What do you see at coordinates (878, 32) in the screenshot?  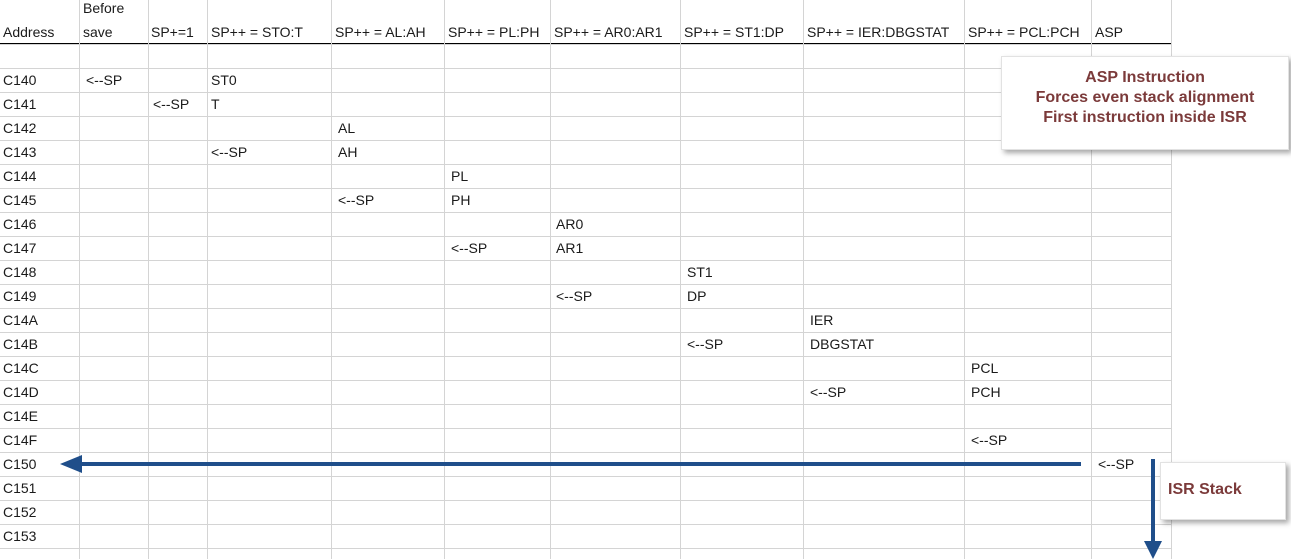 I see `header-ier-dbgstat: SP++ = IER:DBGSTAT` at bounding box center [878, 32].